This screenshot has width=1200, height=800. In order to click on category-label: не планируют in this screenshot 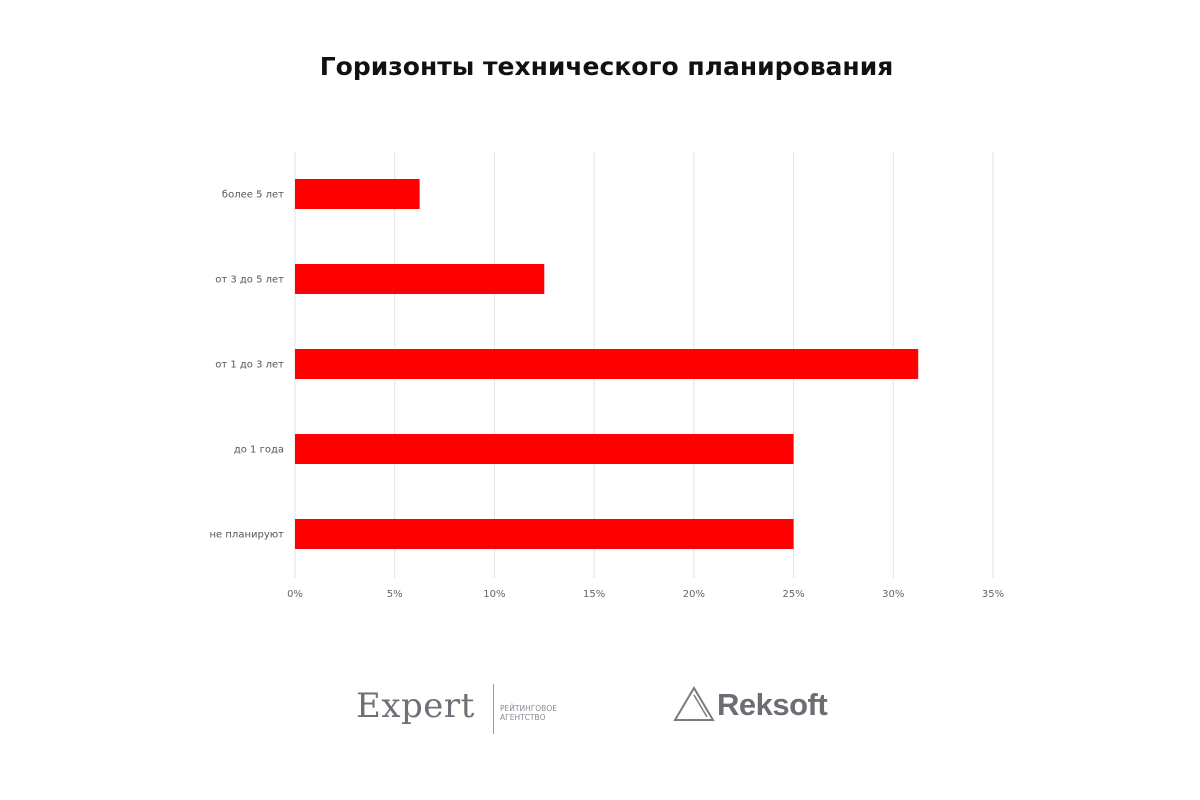, I will do `click(247, 535)`.